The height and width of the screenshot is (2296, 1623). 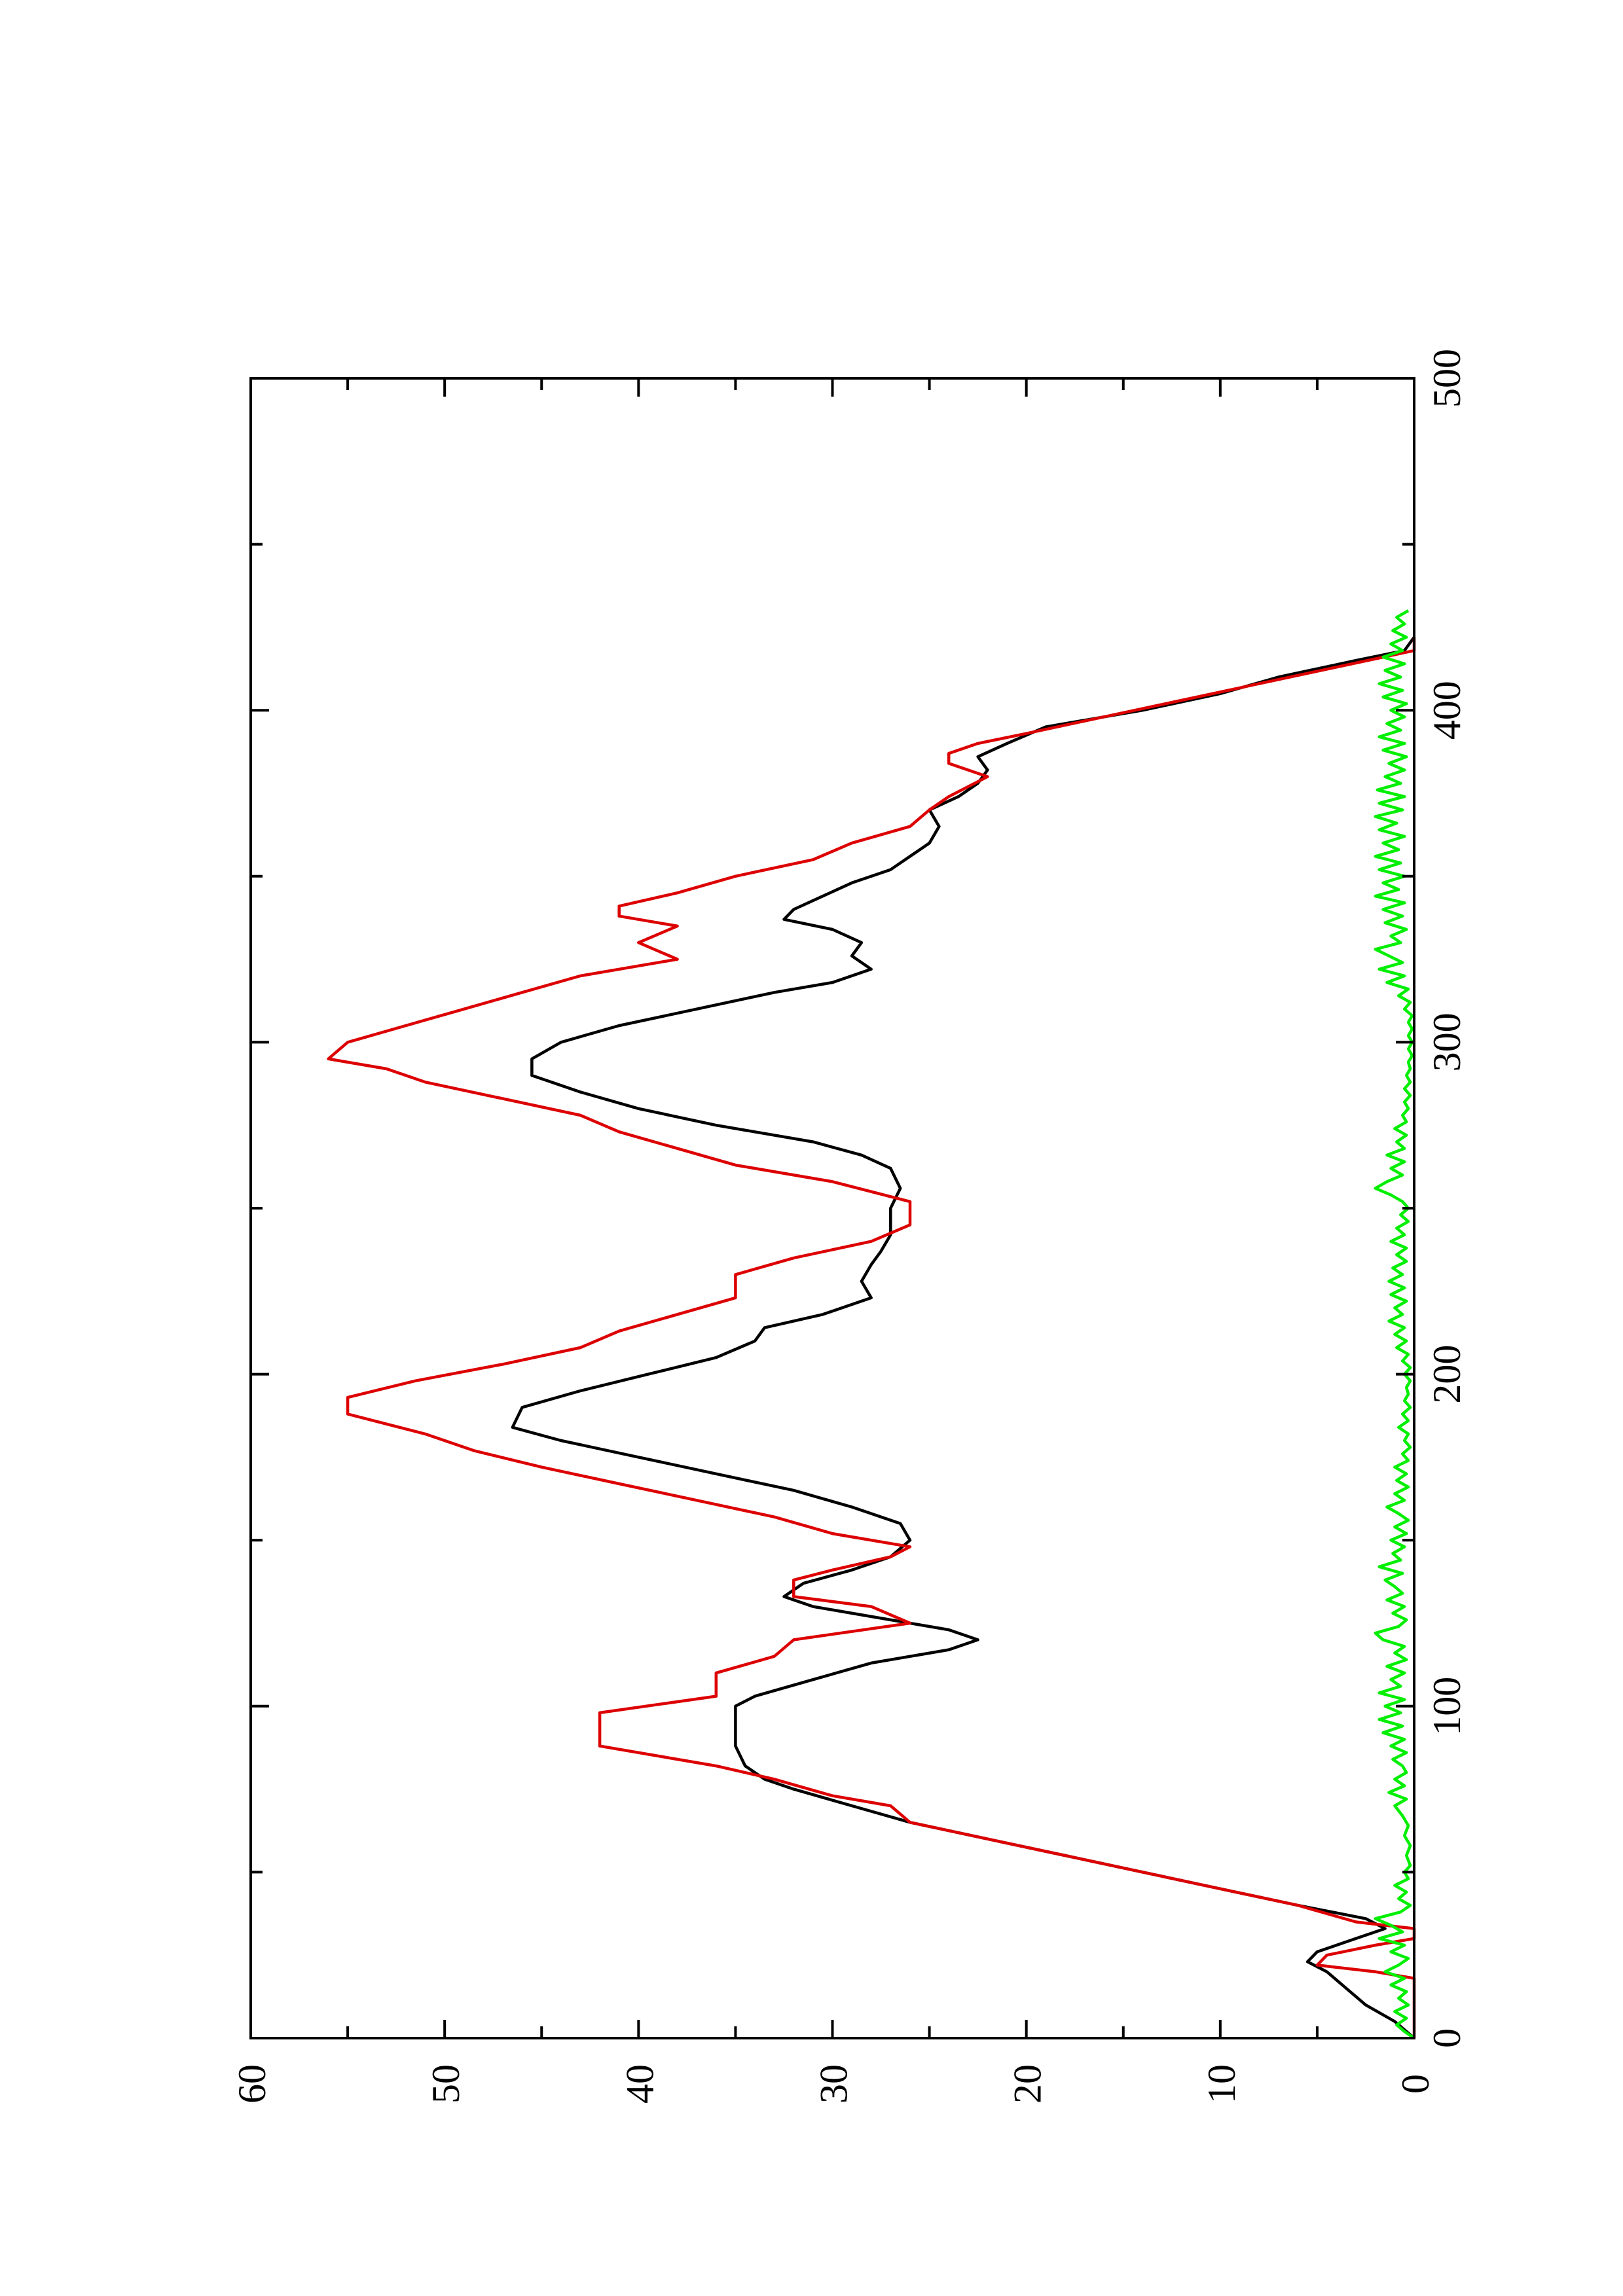 I want to click on y-tick-label: 10, so click(x=1221, y=2084).